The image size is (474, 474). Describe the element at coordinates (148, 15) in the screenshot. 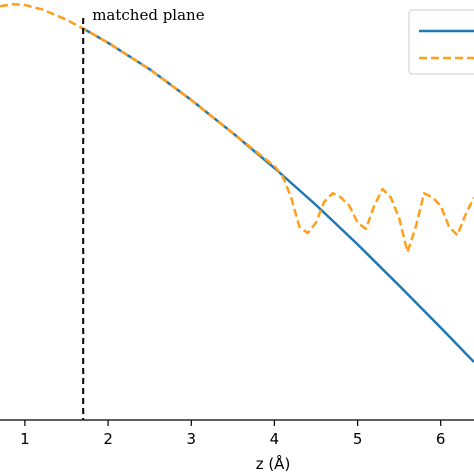

I see `matched-plane-label: matched plane` at that location.